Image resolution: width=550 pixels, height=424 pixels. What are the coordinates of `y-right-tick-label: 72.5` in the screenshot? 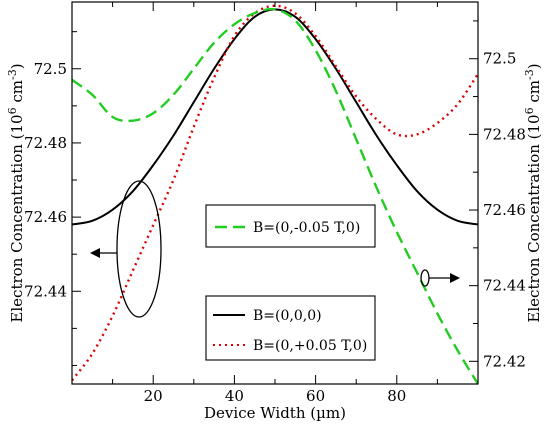 It's located at (499, 59).